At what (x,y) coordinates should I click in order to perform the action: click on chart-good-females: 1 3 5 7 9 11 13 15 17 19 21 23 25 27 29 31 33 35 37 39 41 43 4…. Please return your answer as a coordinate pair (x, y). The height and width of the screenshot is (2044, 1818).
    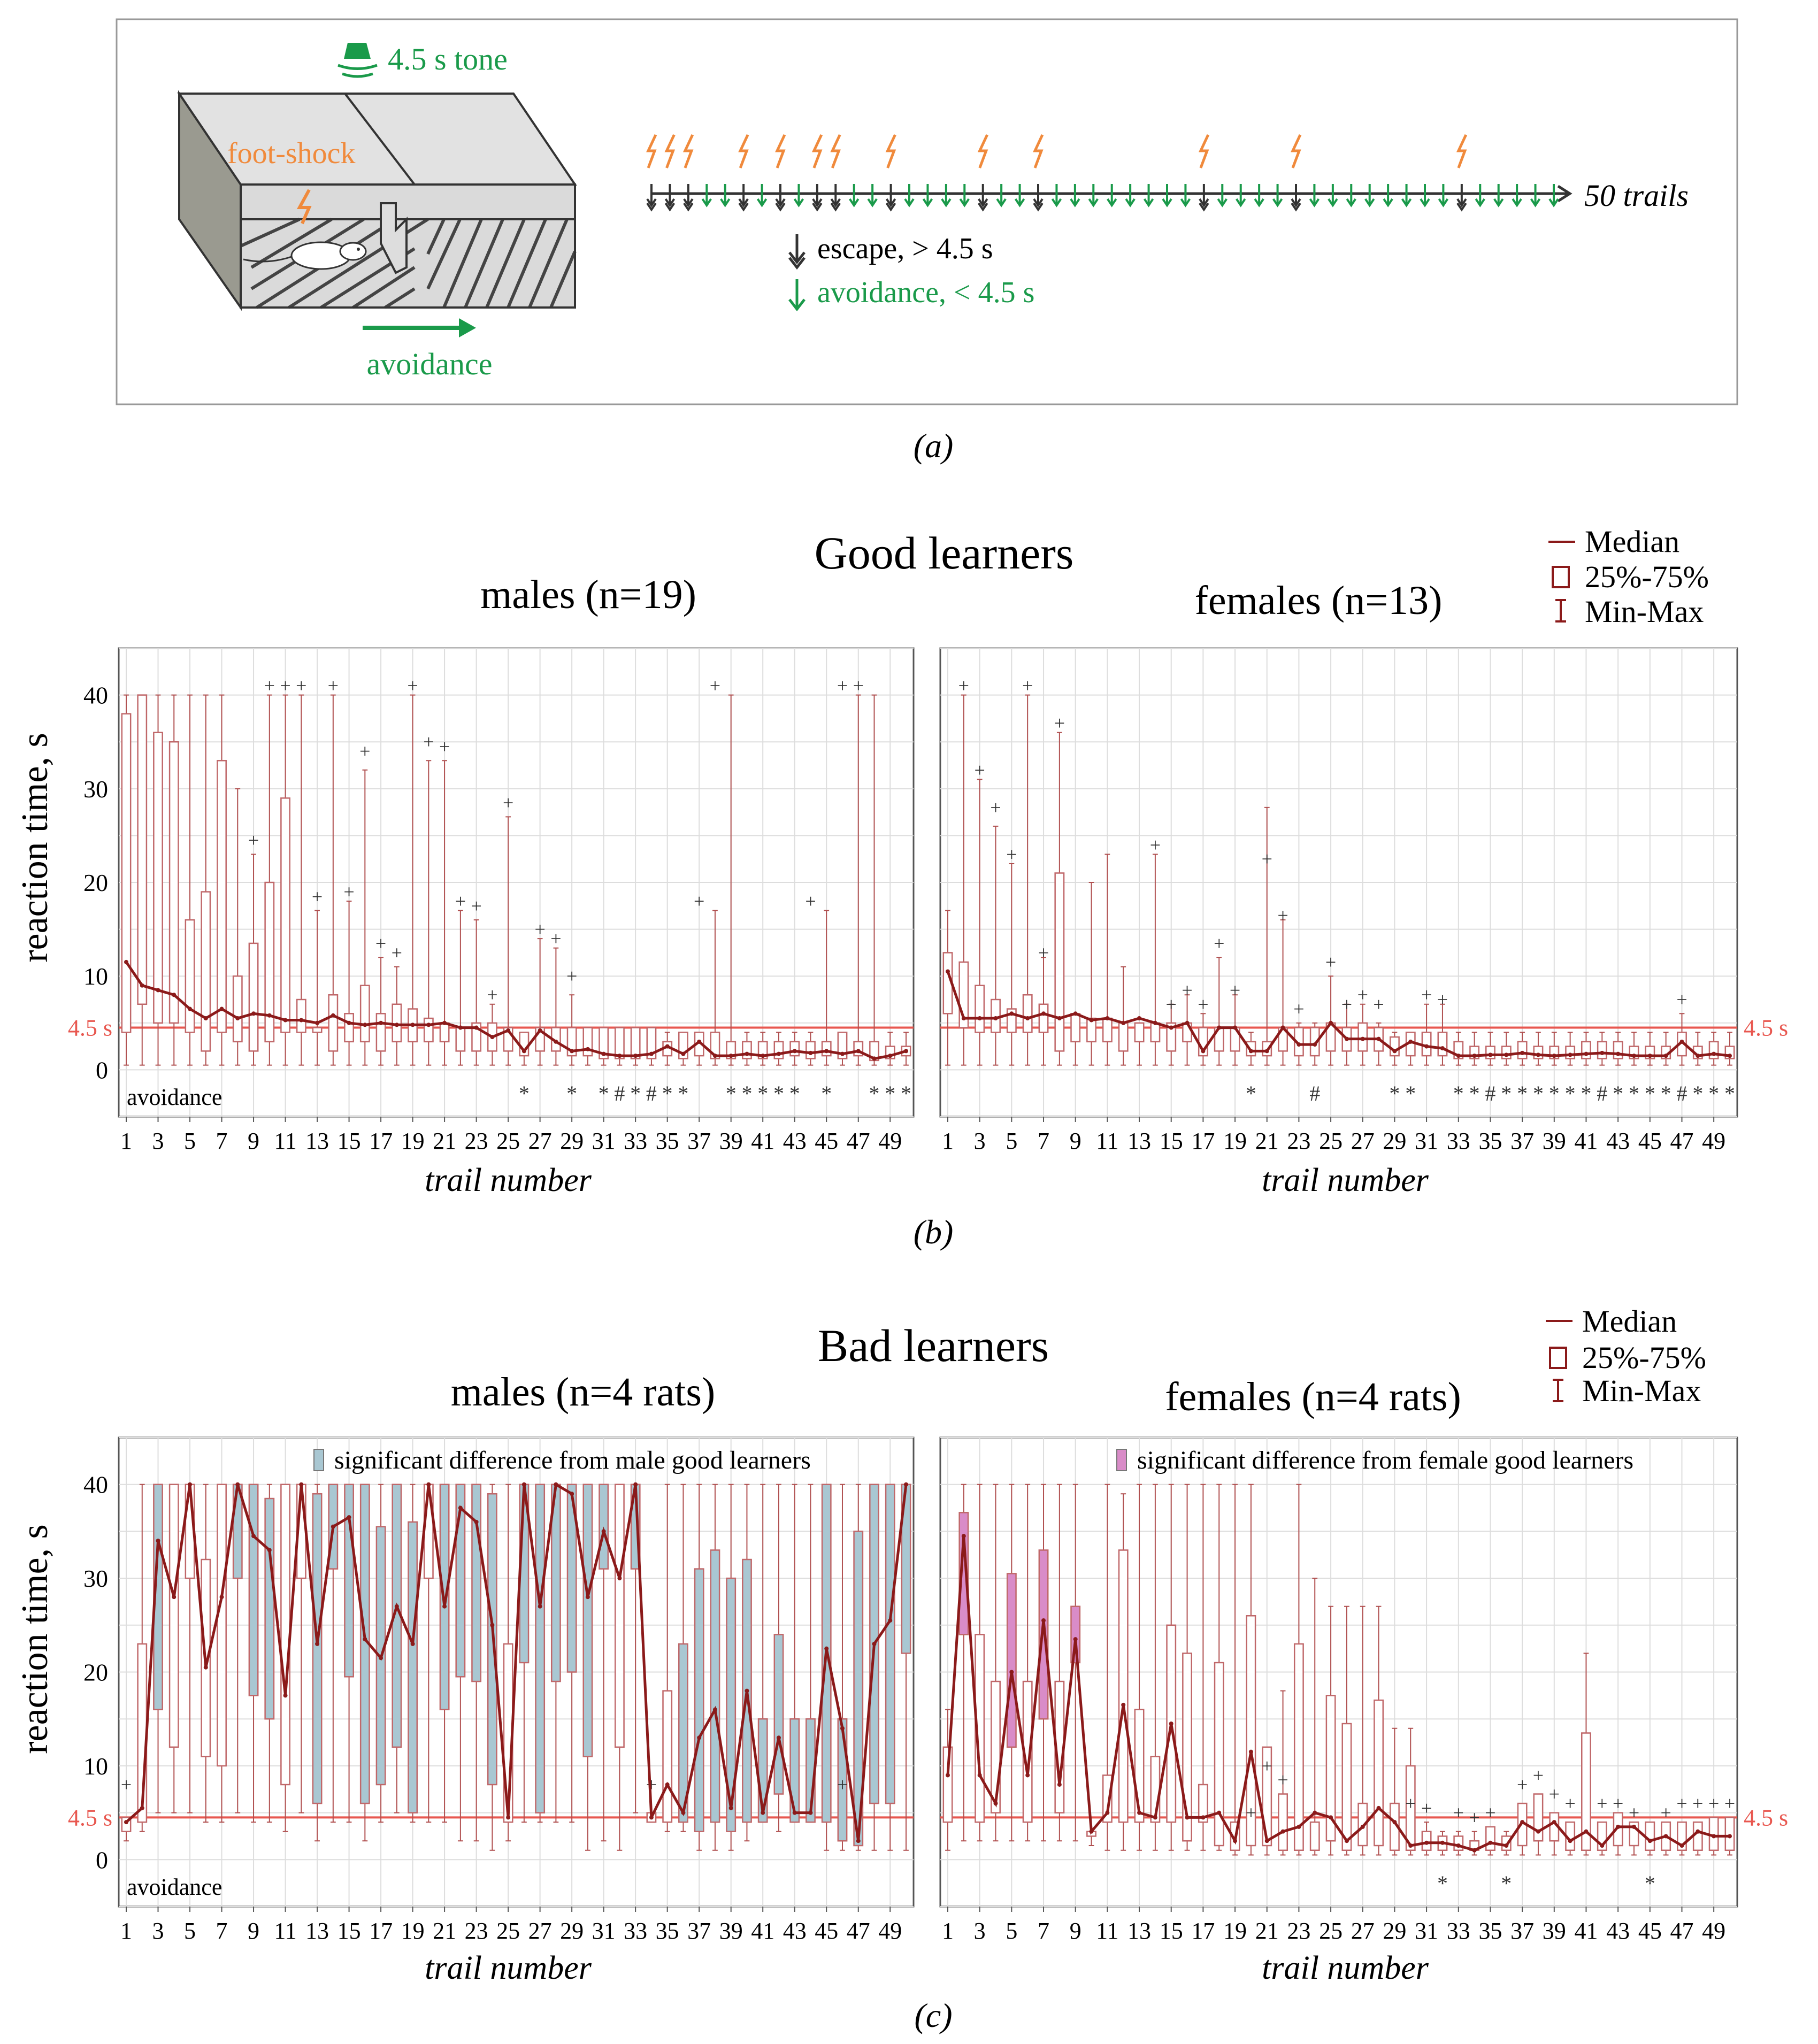
    Looking at the image, I should click on (1363, 900).